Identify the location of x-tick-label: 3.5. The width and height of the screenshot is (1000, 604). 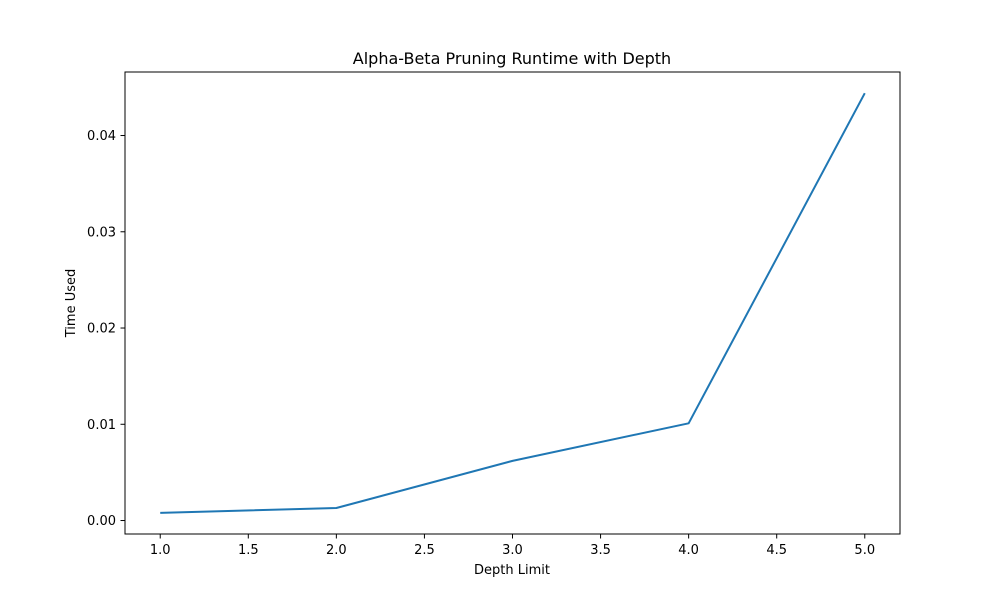
(600, 550).